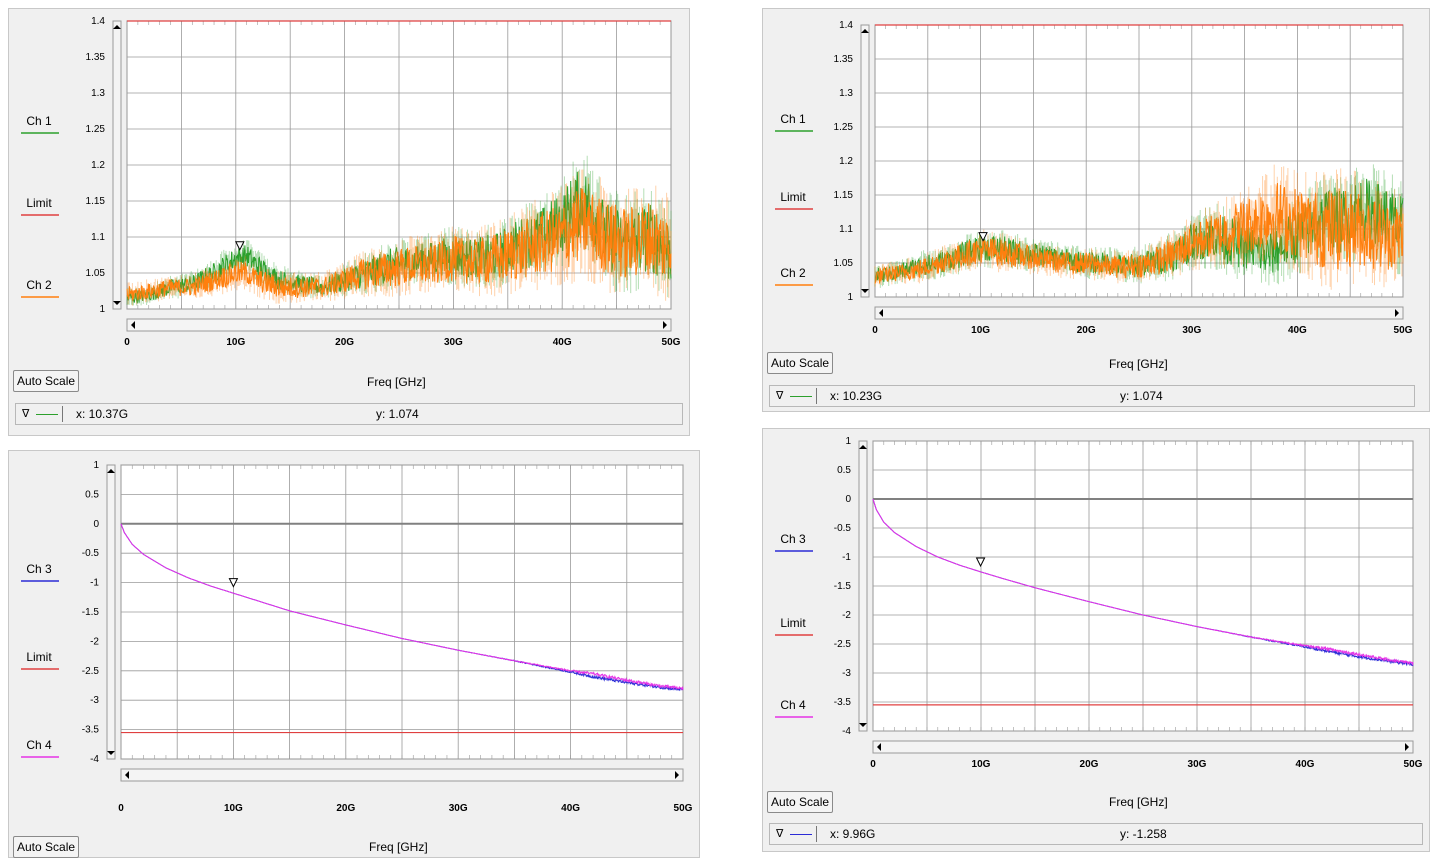 The width and height of the screenshot is (1438, 860). What do you see at coordinates (1092, 396) in the screenshot?
I see `marker-readout: ∇ x: 10.23G y: 1.074` at bounding box center [1092, 396].